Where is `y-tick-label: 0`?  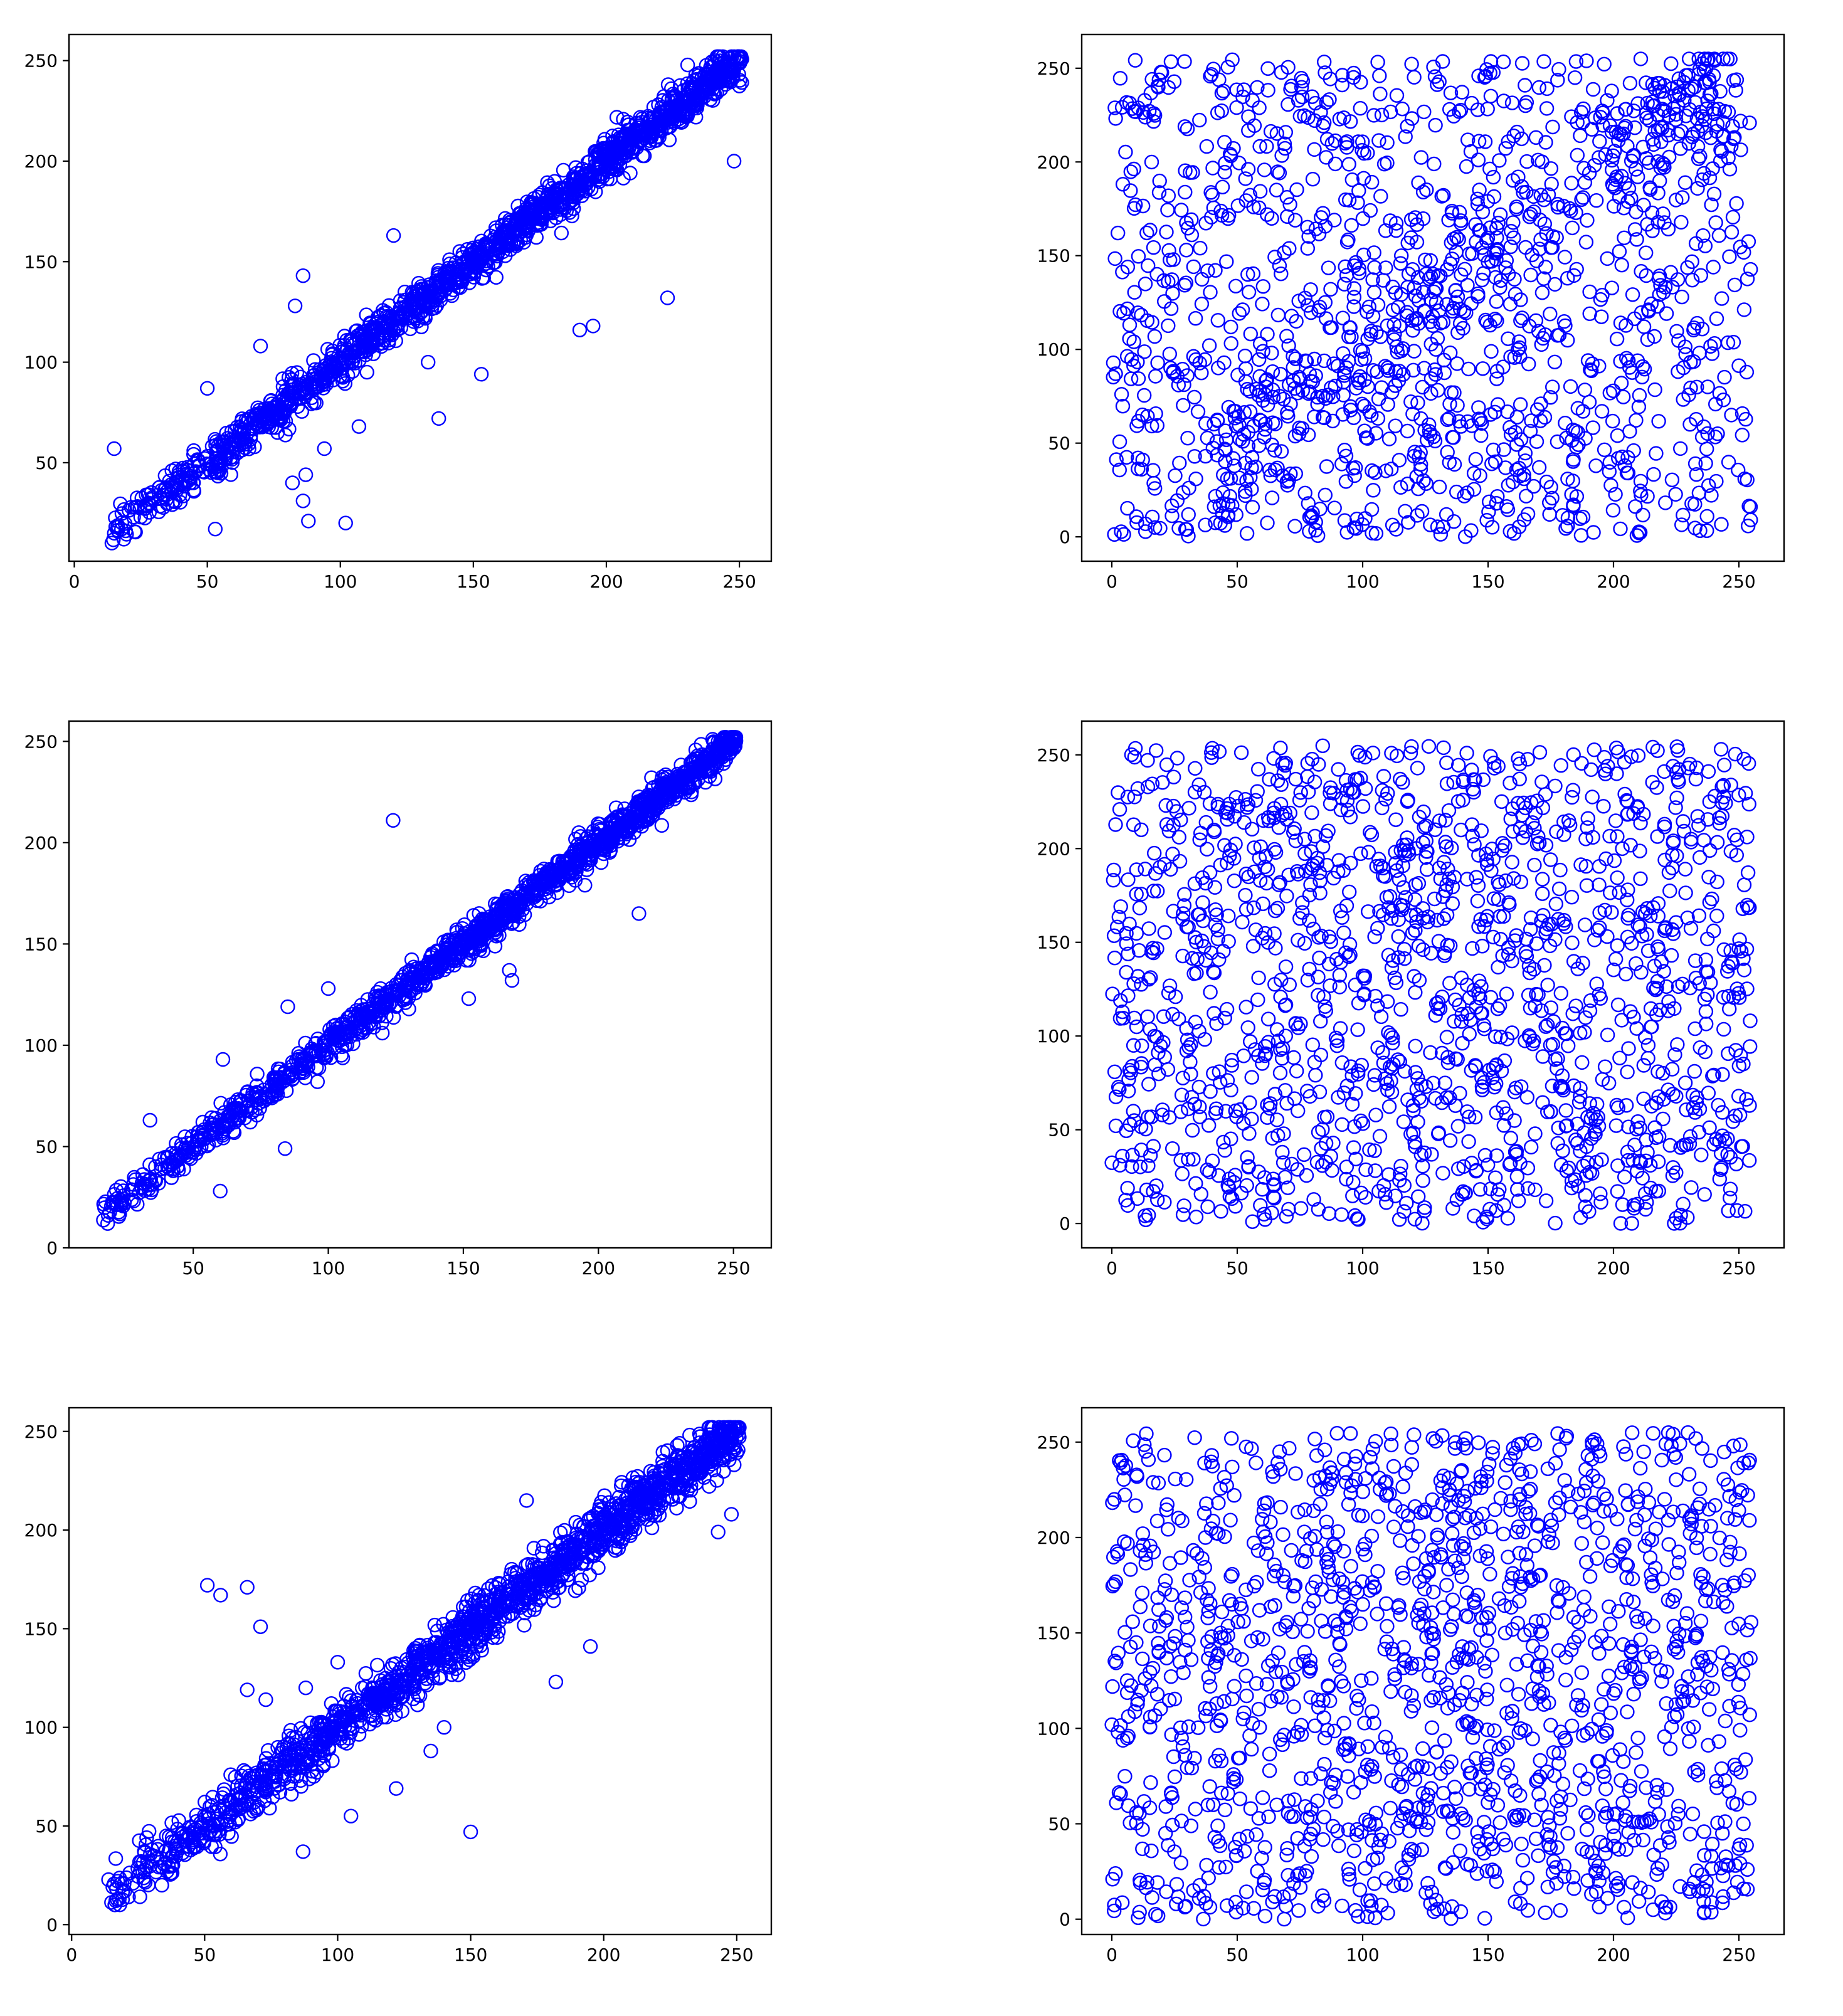
y-tick-label: 0 is located at coordinates (1064, 537).